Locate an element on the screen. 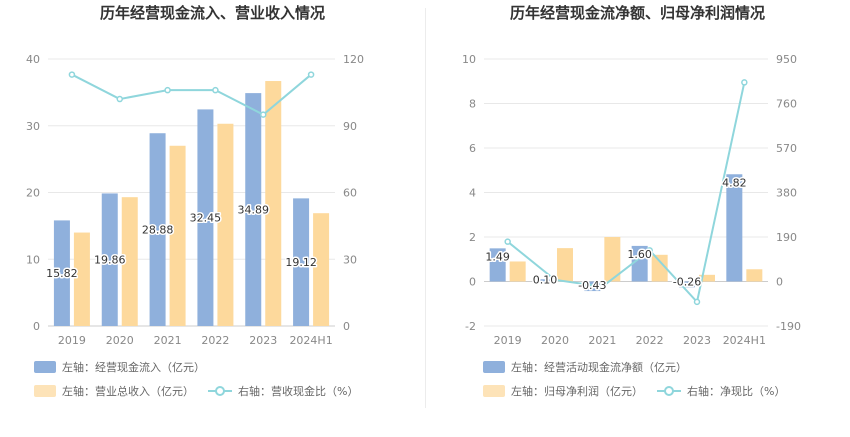  chart-title: 历年经营现金流净额、归母净利润情况 is located at coordinates (637, 13).